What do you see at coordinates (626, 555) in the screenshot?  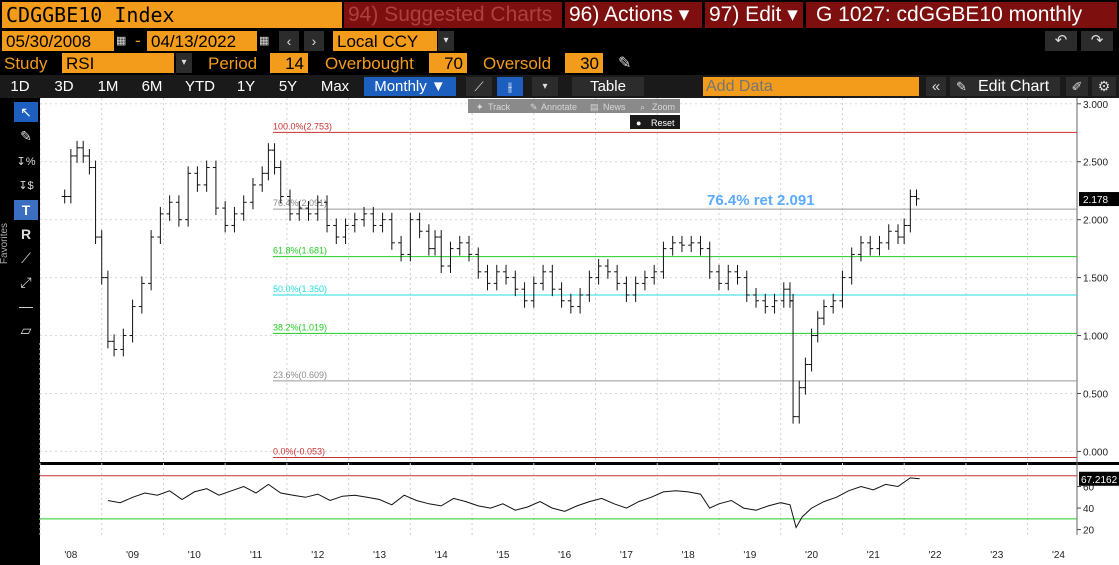 I see `x-tick-label: '17` at bounding box center [626, 555].